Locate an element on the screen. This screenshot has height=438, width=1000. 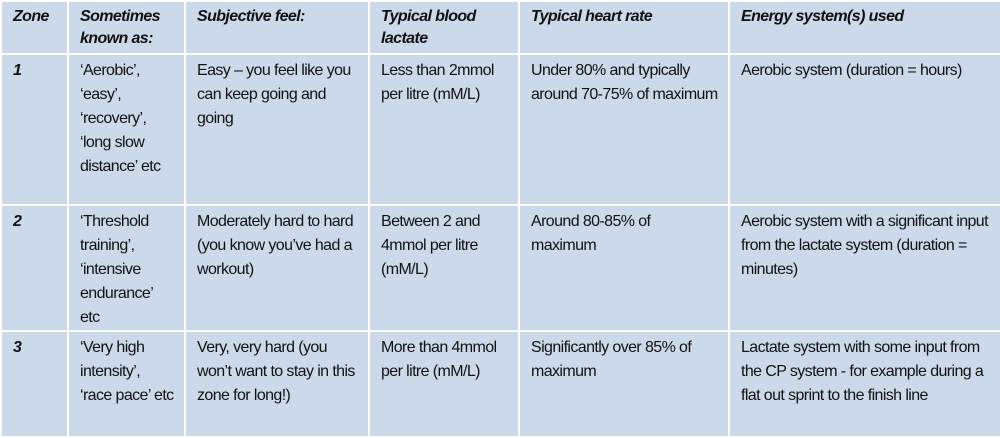
header-cell: Sometimes known as: is located at coordinates (126, 27).